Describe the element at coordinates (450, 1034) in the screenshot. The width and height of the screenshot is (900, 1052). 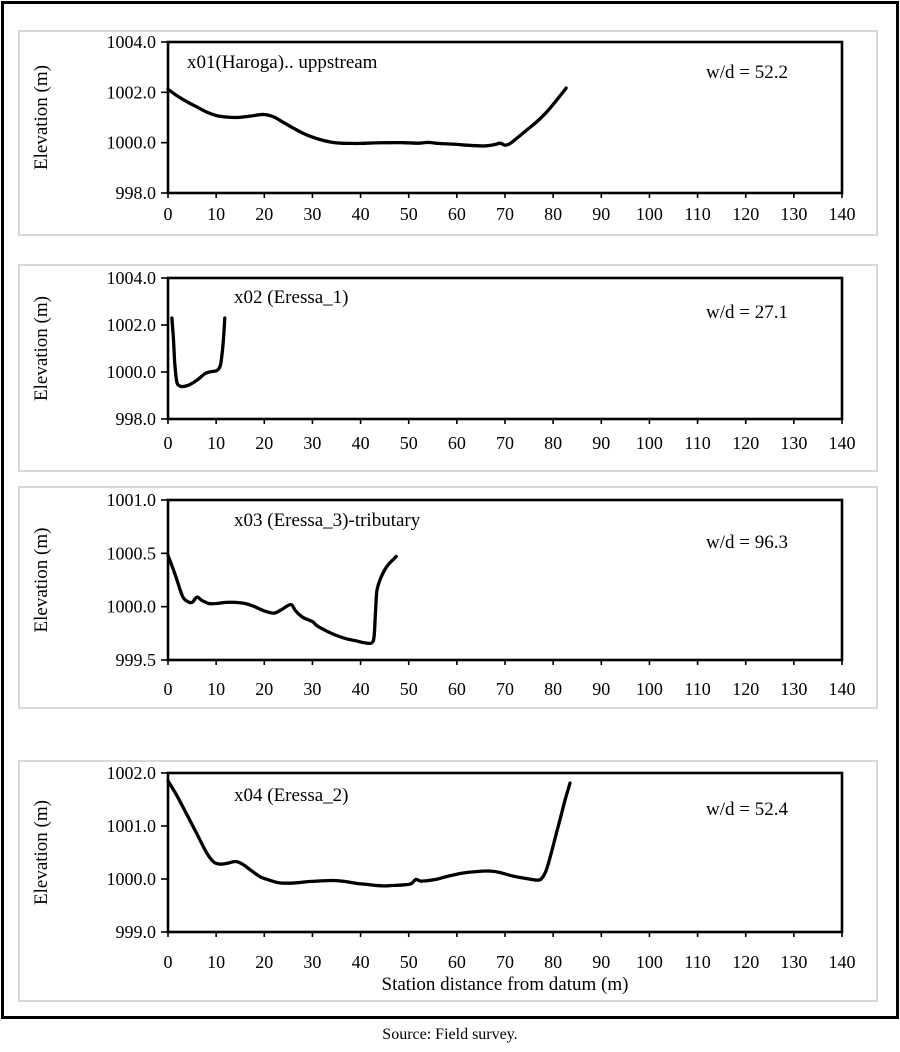
I see `source-caption: Source: Field survey.` at that location.